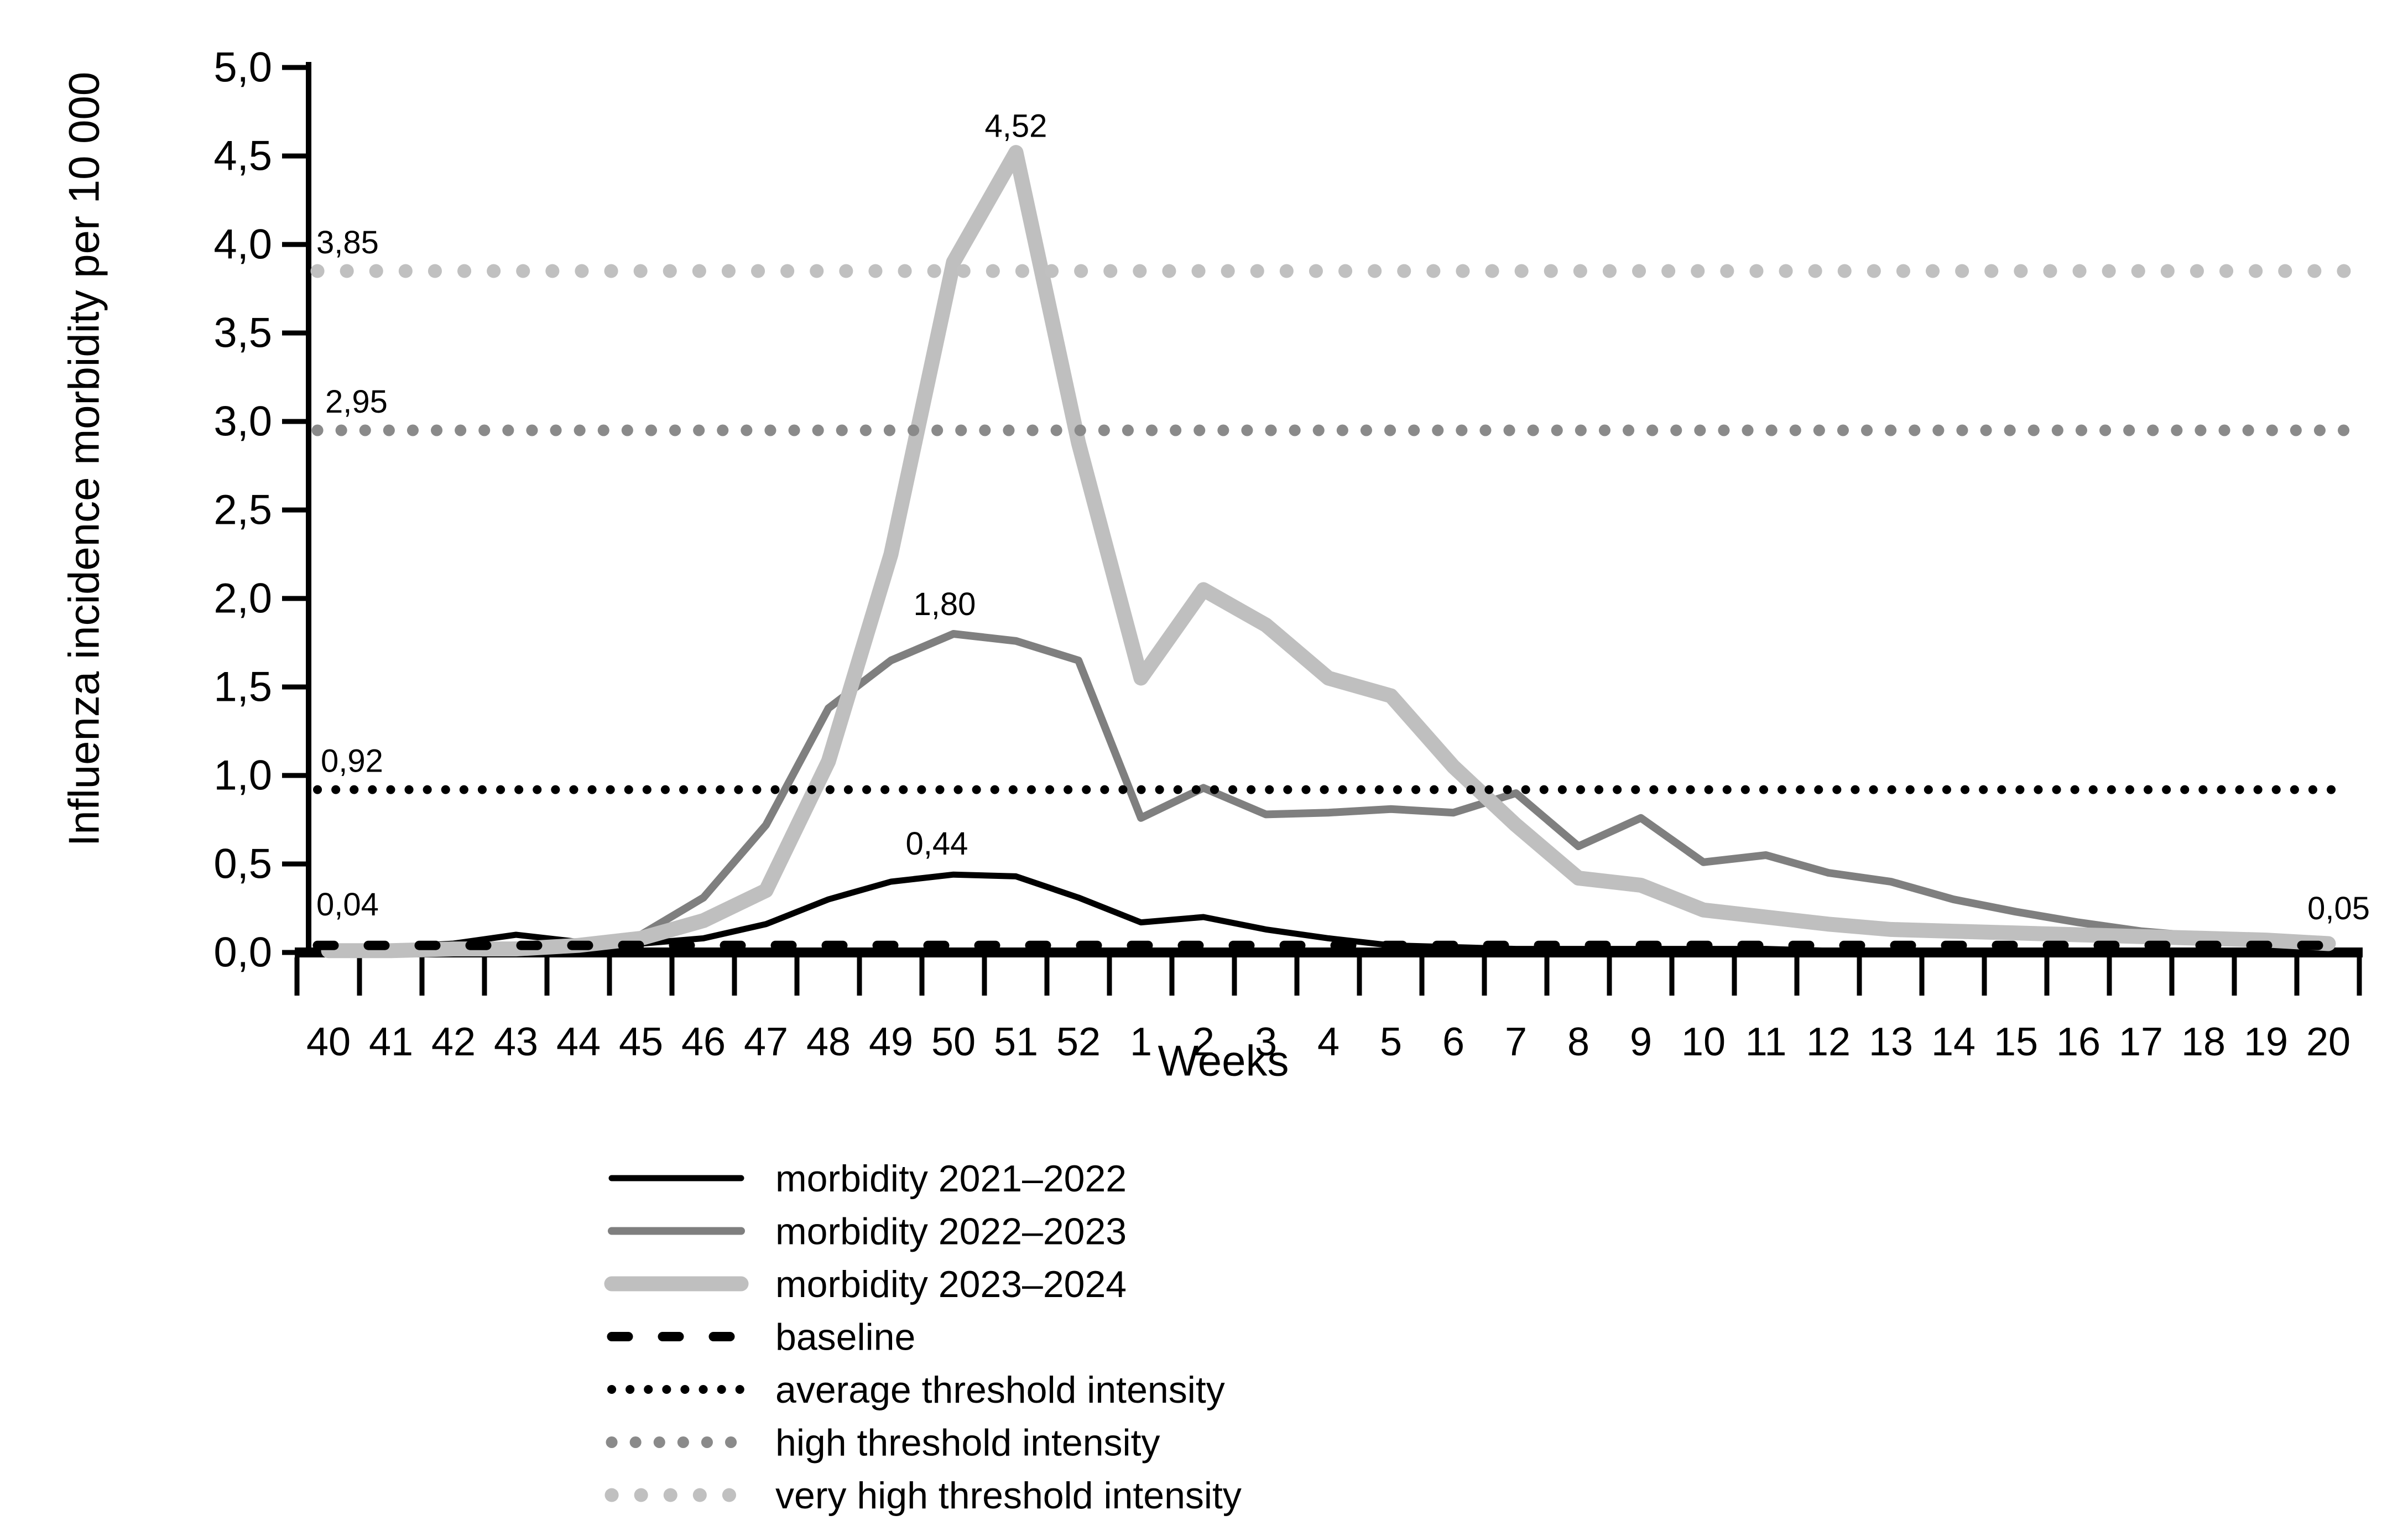 Image resolution: width=2408 pixels, height=1536 pixels. What do you see at coordinates (641, 1042) in the screenshot?
I see `x-tick-label: 45` at bounding box center [641, 1042].